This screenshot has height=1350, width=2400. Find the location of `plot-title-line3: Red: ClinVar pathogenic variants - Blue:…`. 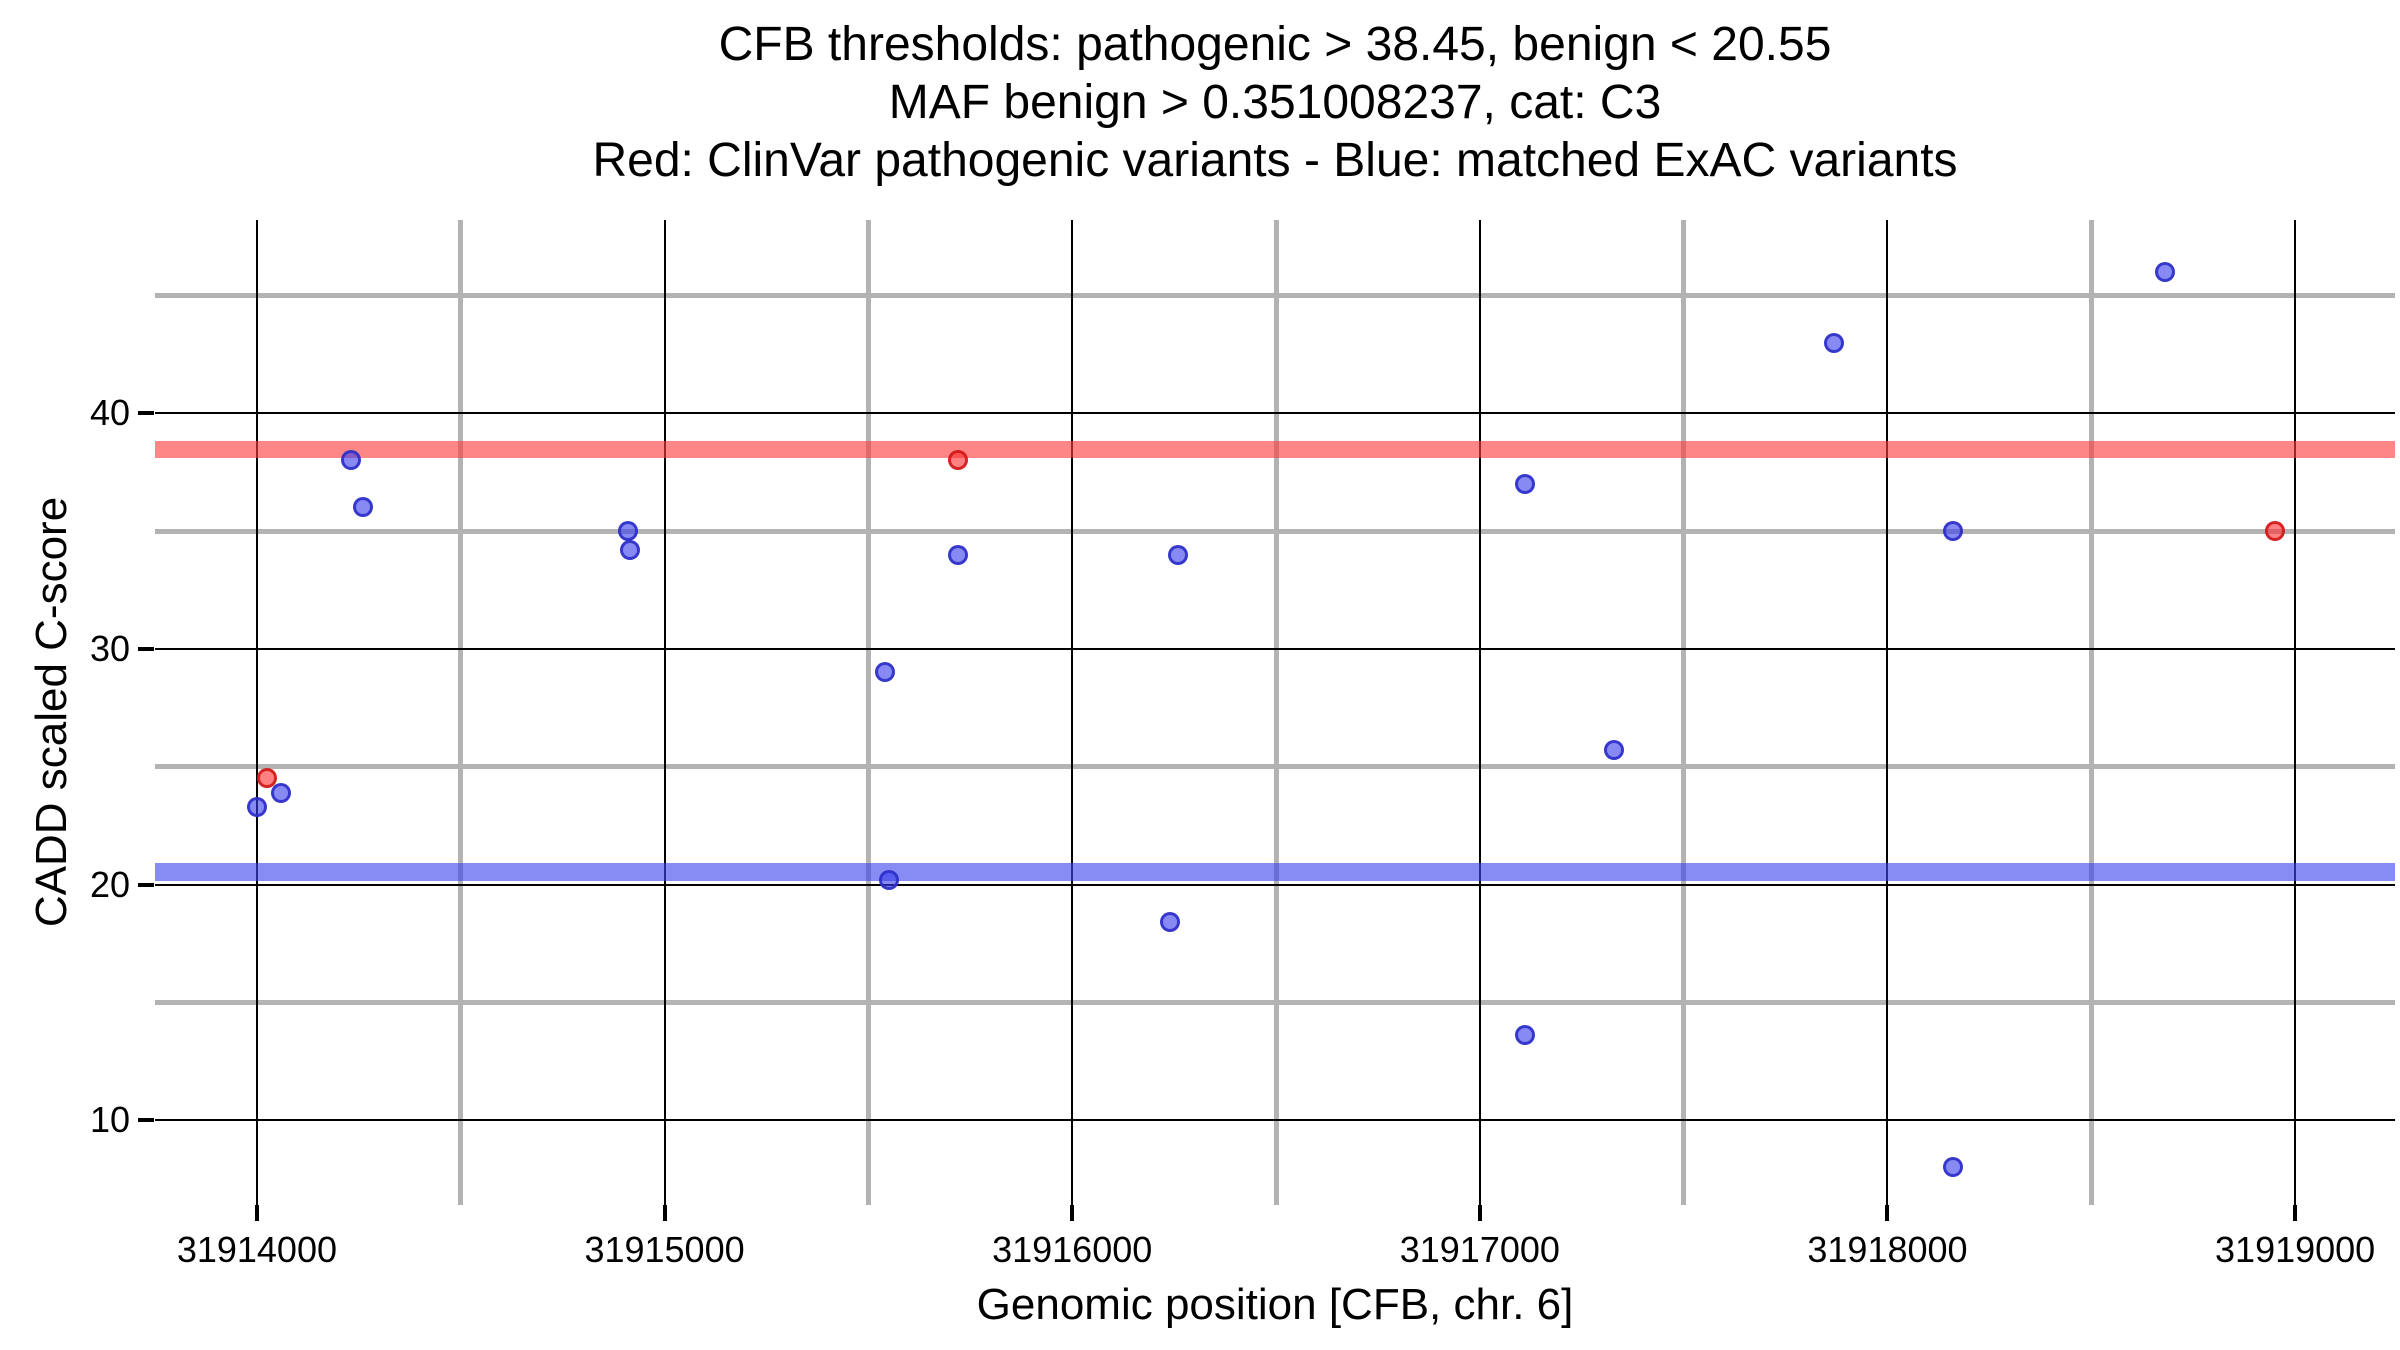

plot-title-line3: Red: ClinVar pathogenic variants - Blue:… is located at coordinates (1275, 160).